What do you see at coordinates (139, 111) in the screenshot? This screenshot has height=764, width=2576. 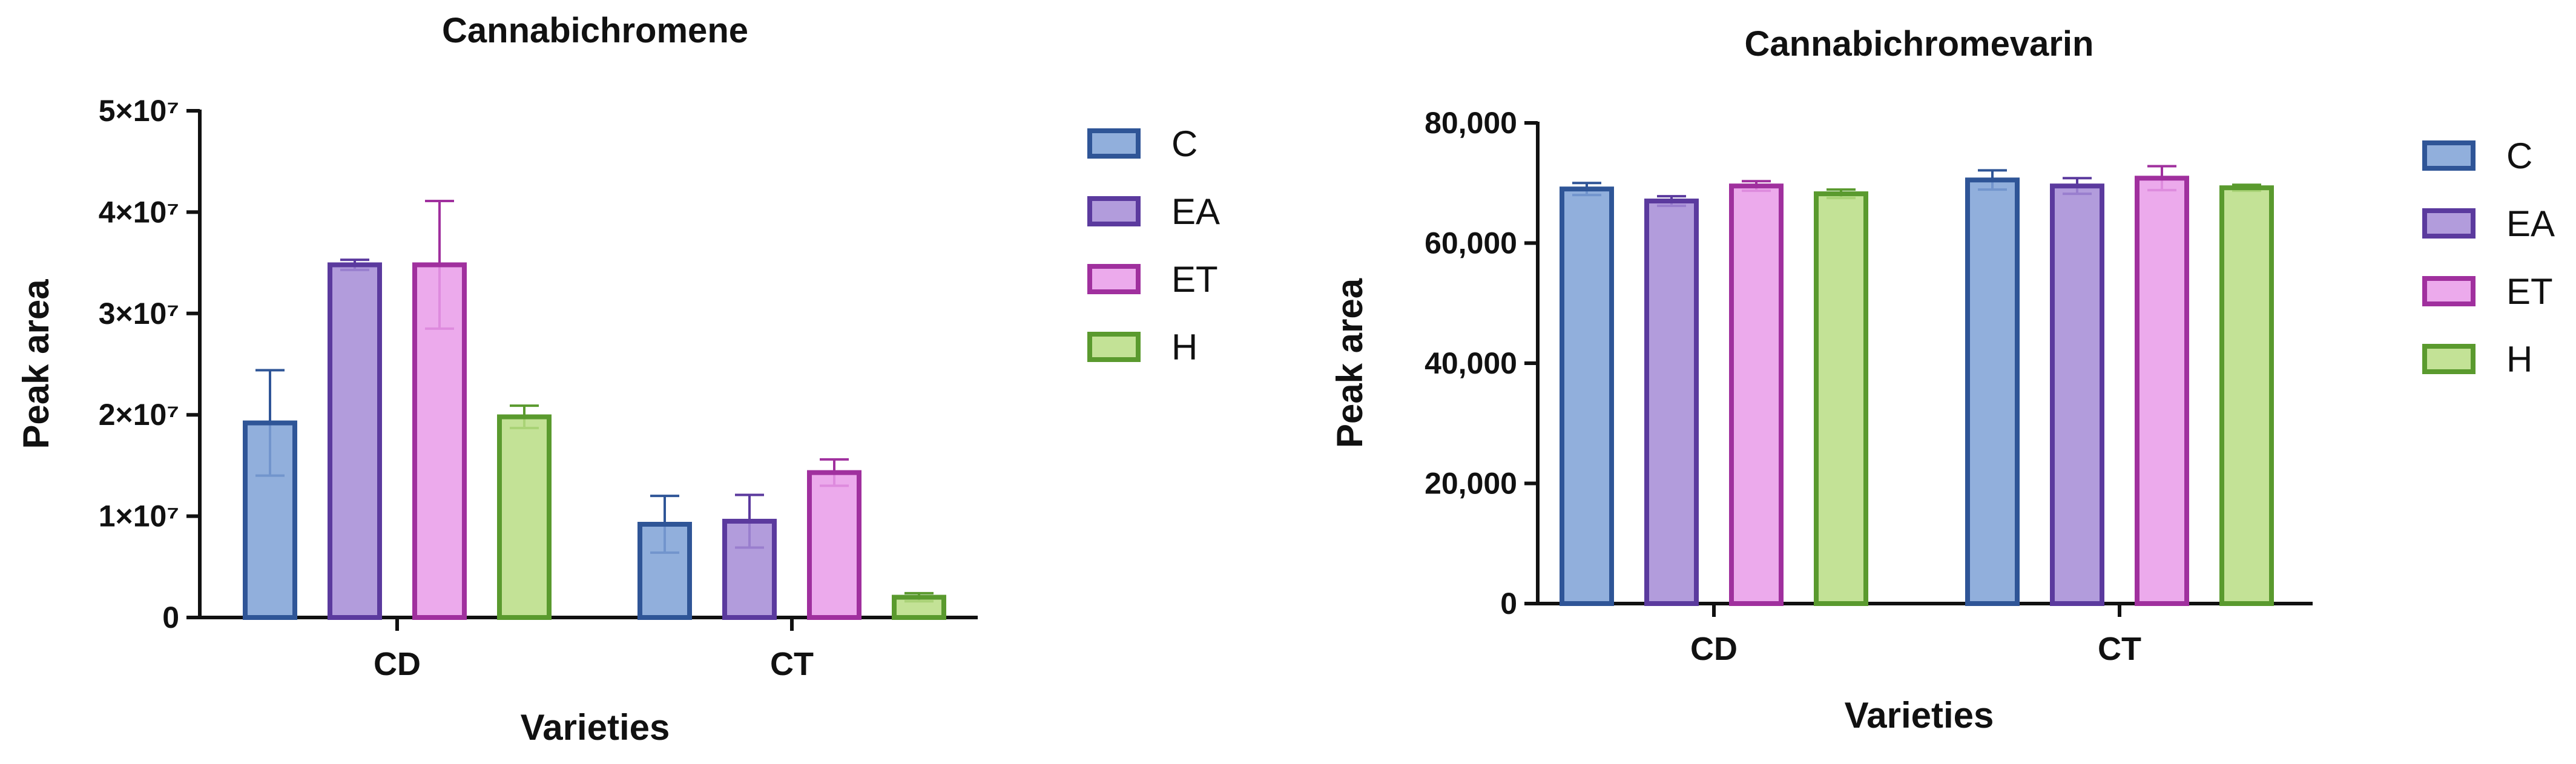 I see `y-tick-label: 5×10⁷` at bounding box center [139, 111].